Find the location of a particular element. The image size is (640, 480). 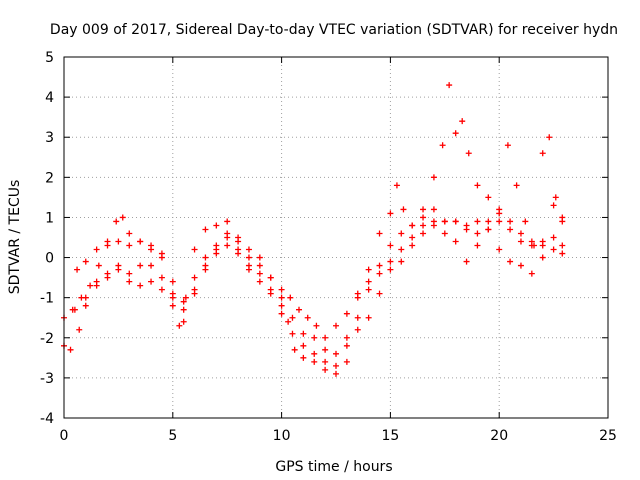

y-tick-label: -1 is located at coordinates (47, 299).